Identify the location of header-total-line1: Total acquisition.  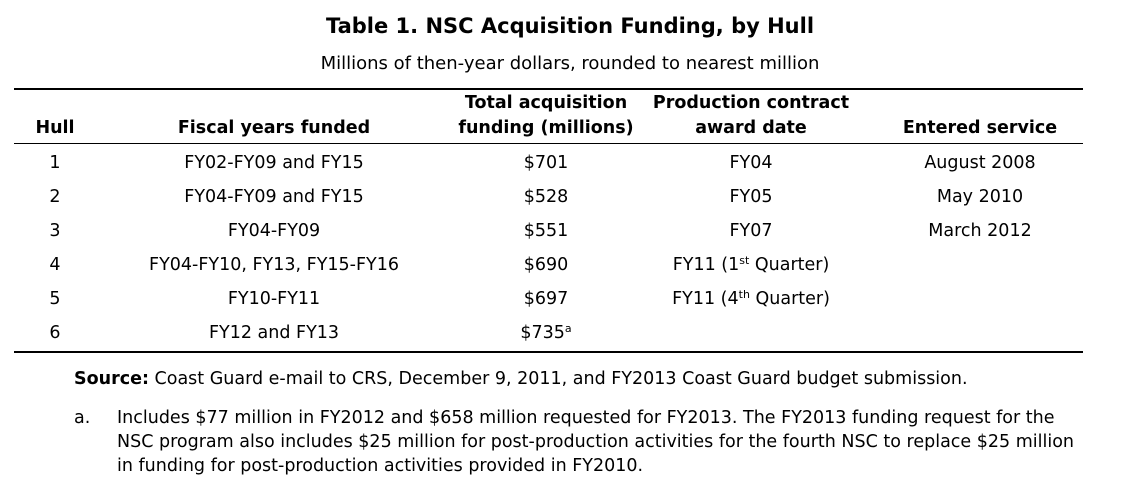
(546, 103).